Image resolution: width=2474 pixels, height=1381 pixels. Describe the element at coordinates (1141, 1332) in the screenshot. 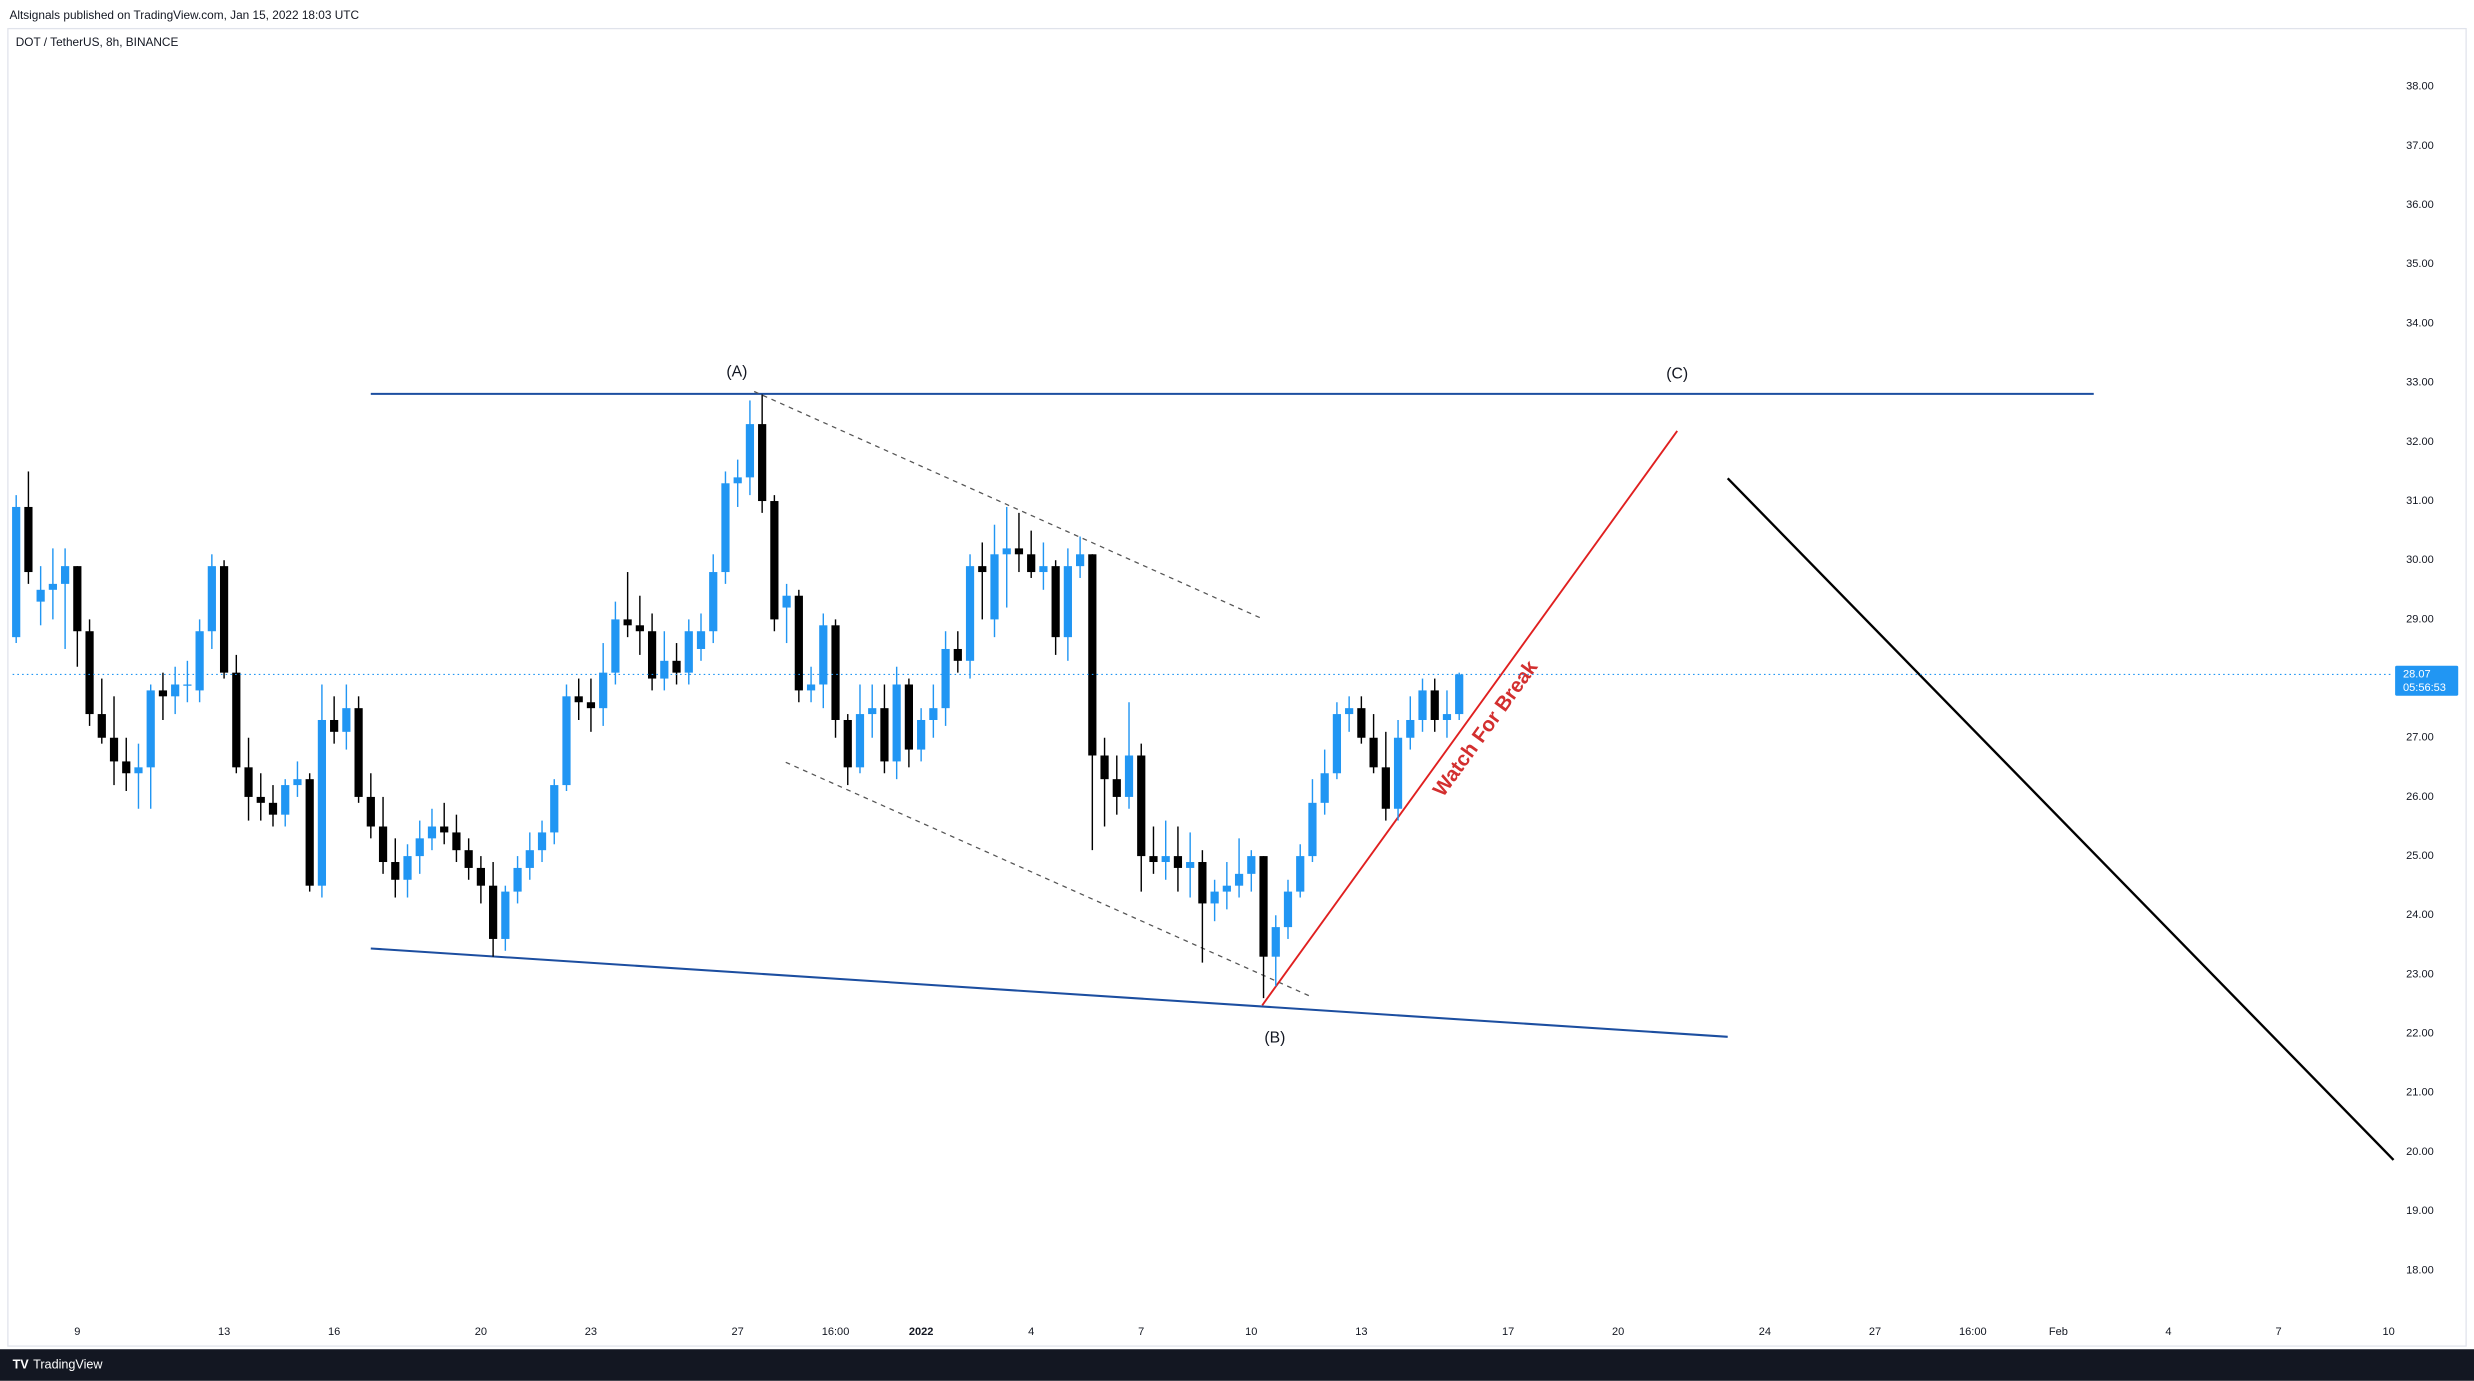

I see `x-tick-label: 7` at that location.